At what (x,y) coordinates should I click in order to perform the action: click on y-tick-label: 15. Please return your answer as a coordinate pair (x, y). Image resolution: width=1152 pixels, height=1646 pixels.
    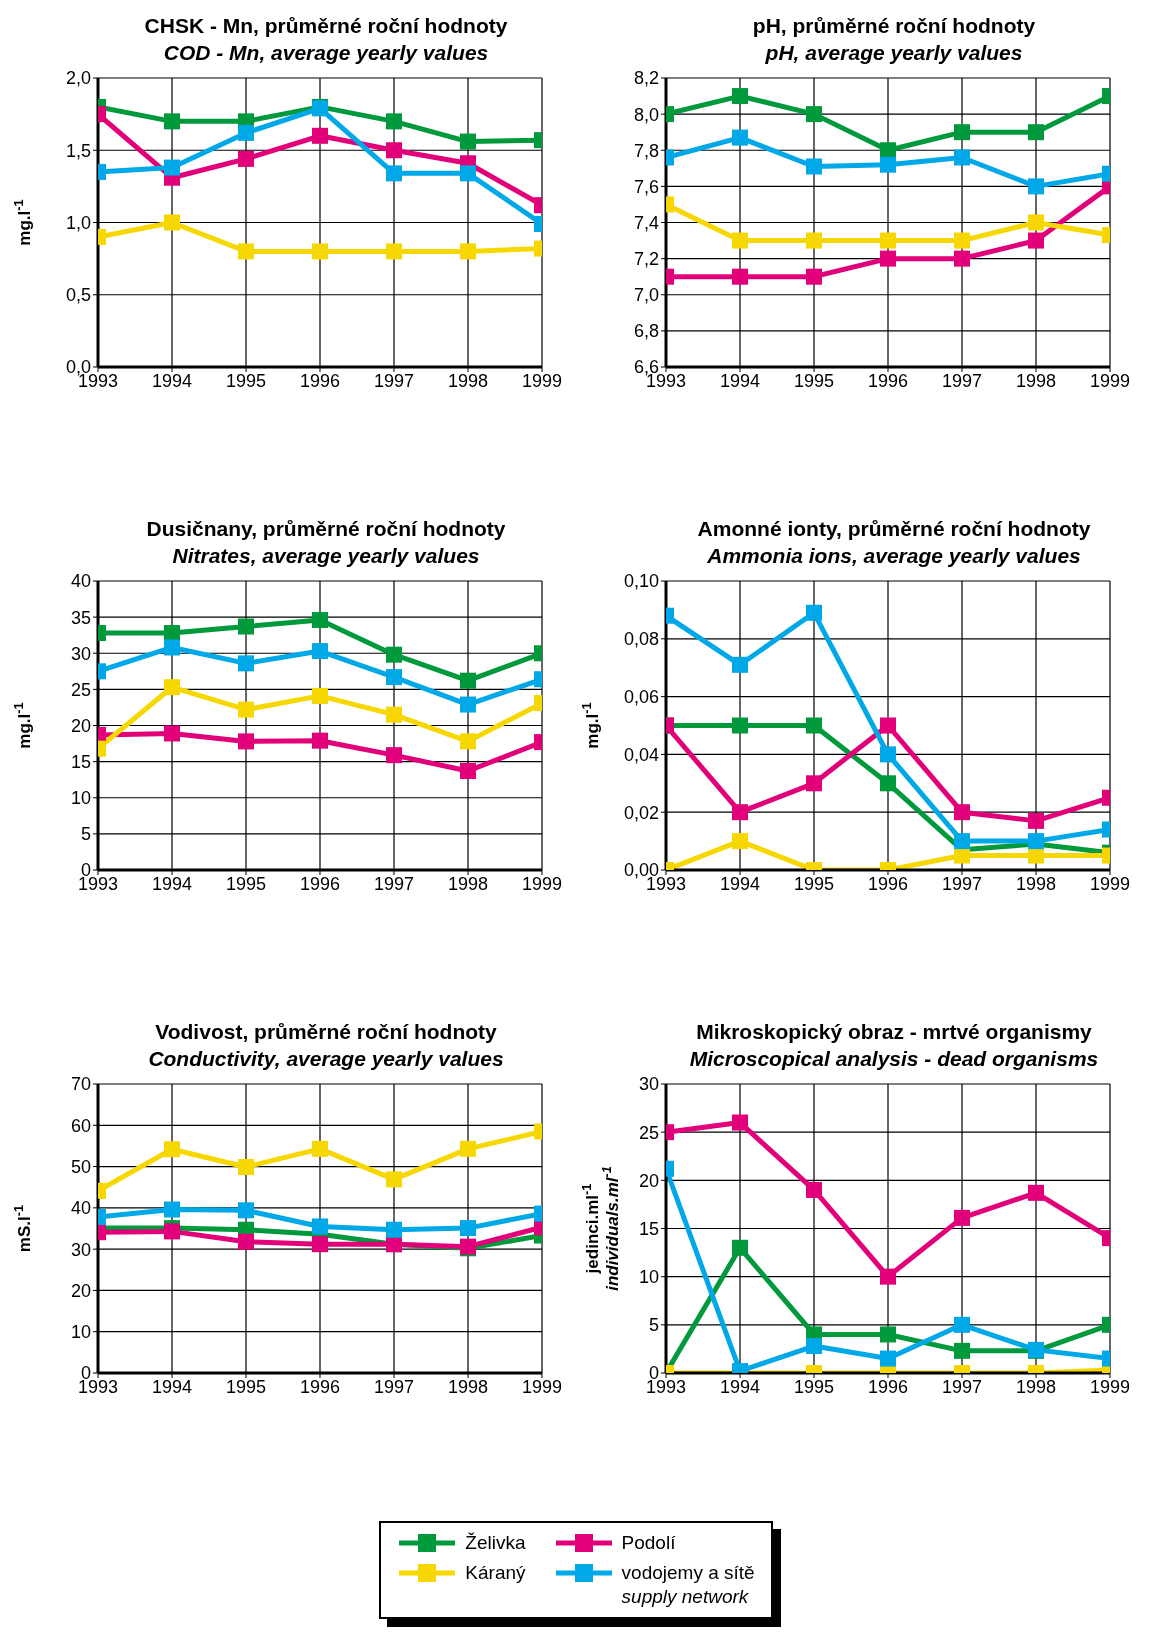
    Looking at the image, I should click on (648, 1228).